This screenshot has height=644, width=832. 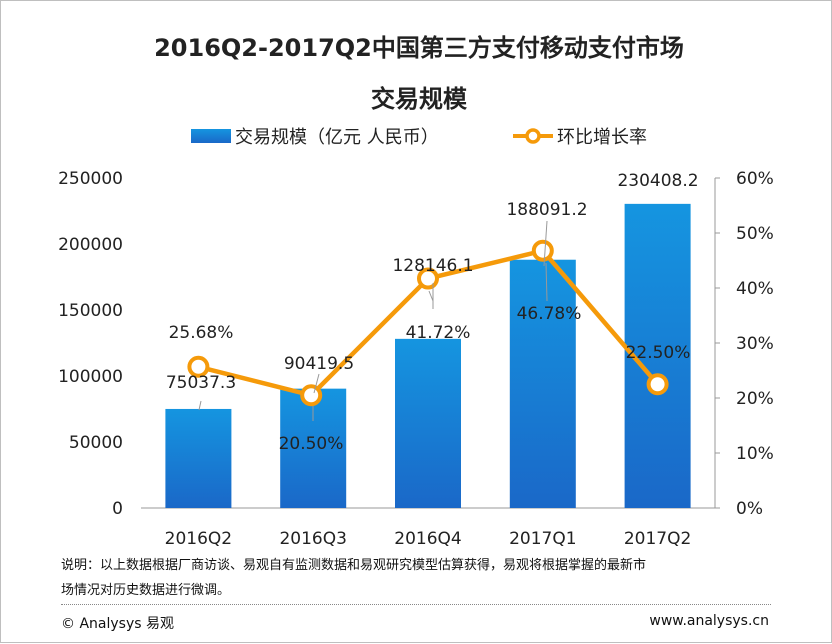 What do you see at coordinates (201, 383) in the screenshot?
I see `bar-value-label: 75037.3` at bounding box center [201, 383].